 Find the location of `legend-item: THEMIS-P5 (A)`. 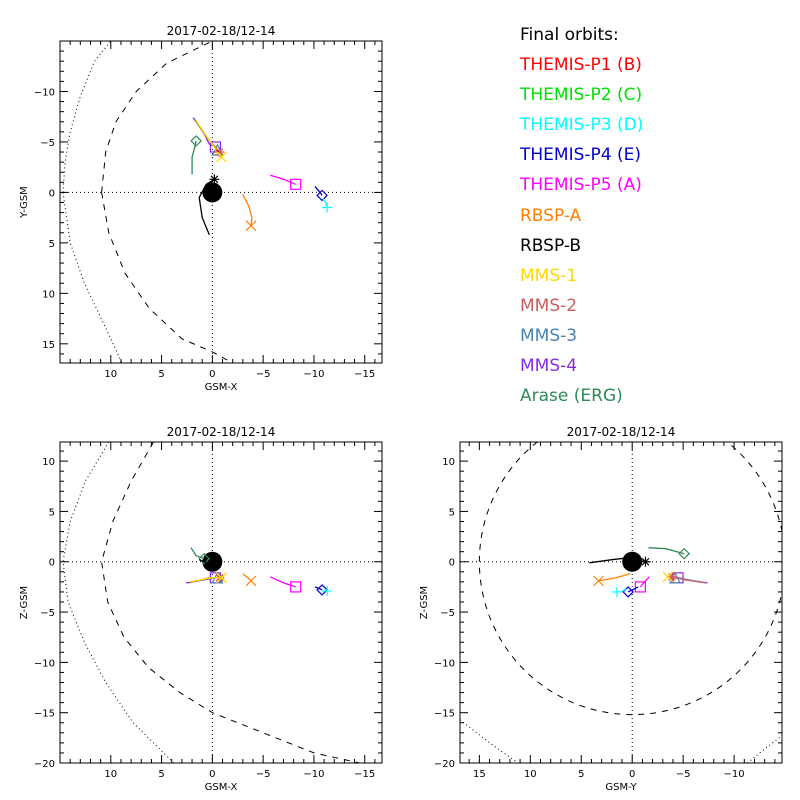

legend-item: THEMIS-P5 (A) is located at coordinates (581, 185).